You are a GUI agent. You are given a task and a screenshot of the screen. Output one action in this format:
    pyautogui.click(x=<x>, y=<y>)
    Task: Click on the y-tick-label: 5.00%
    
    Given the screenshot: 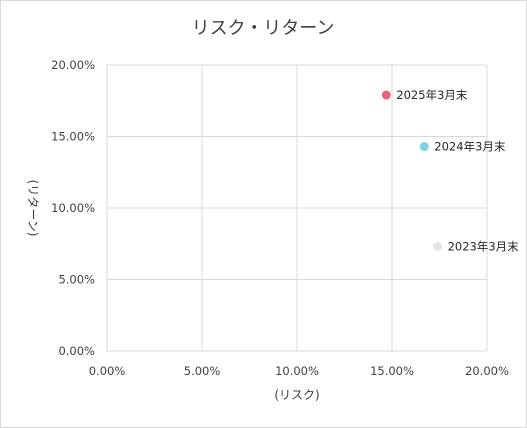 What is the action you would take?
    pyautogui.click(x=76, y=280)
    